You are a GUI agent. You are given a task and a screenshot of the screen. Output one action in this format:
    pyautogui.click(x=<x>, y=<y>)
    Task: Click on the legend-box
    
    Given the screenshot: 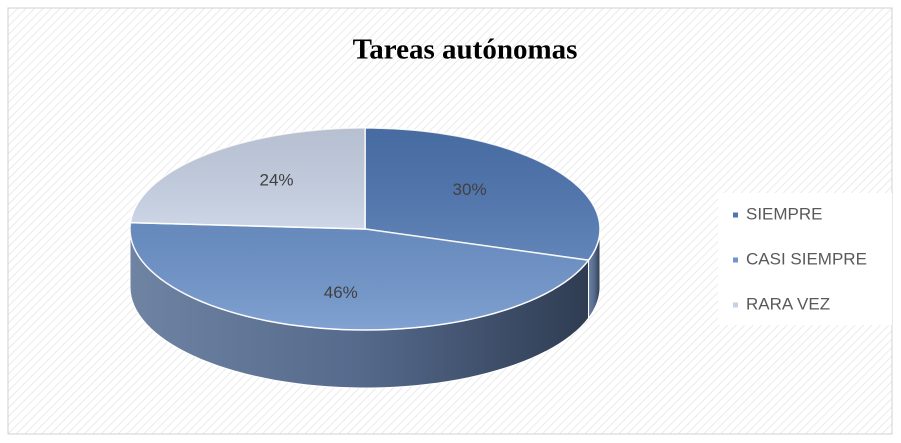 What is the action you would take?
    pyautogui.click(x=805, y=259)
    